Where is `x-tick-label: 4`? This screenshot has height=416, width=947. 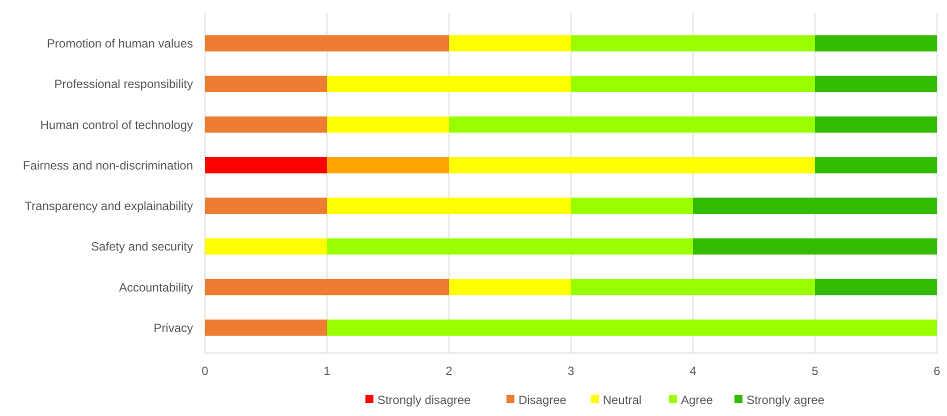 x-tick-label: 4 is located at coordinates (693, 371).